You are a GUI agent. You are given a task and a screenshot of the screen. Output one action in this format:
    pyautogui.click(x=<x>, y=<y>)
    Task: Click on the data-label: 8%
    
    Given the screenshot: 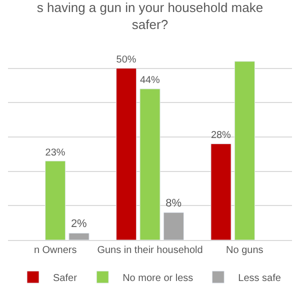 What is the action you would take?
    pyautogui.click(x=174, y=204)
    